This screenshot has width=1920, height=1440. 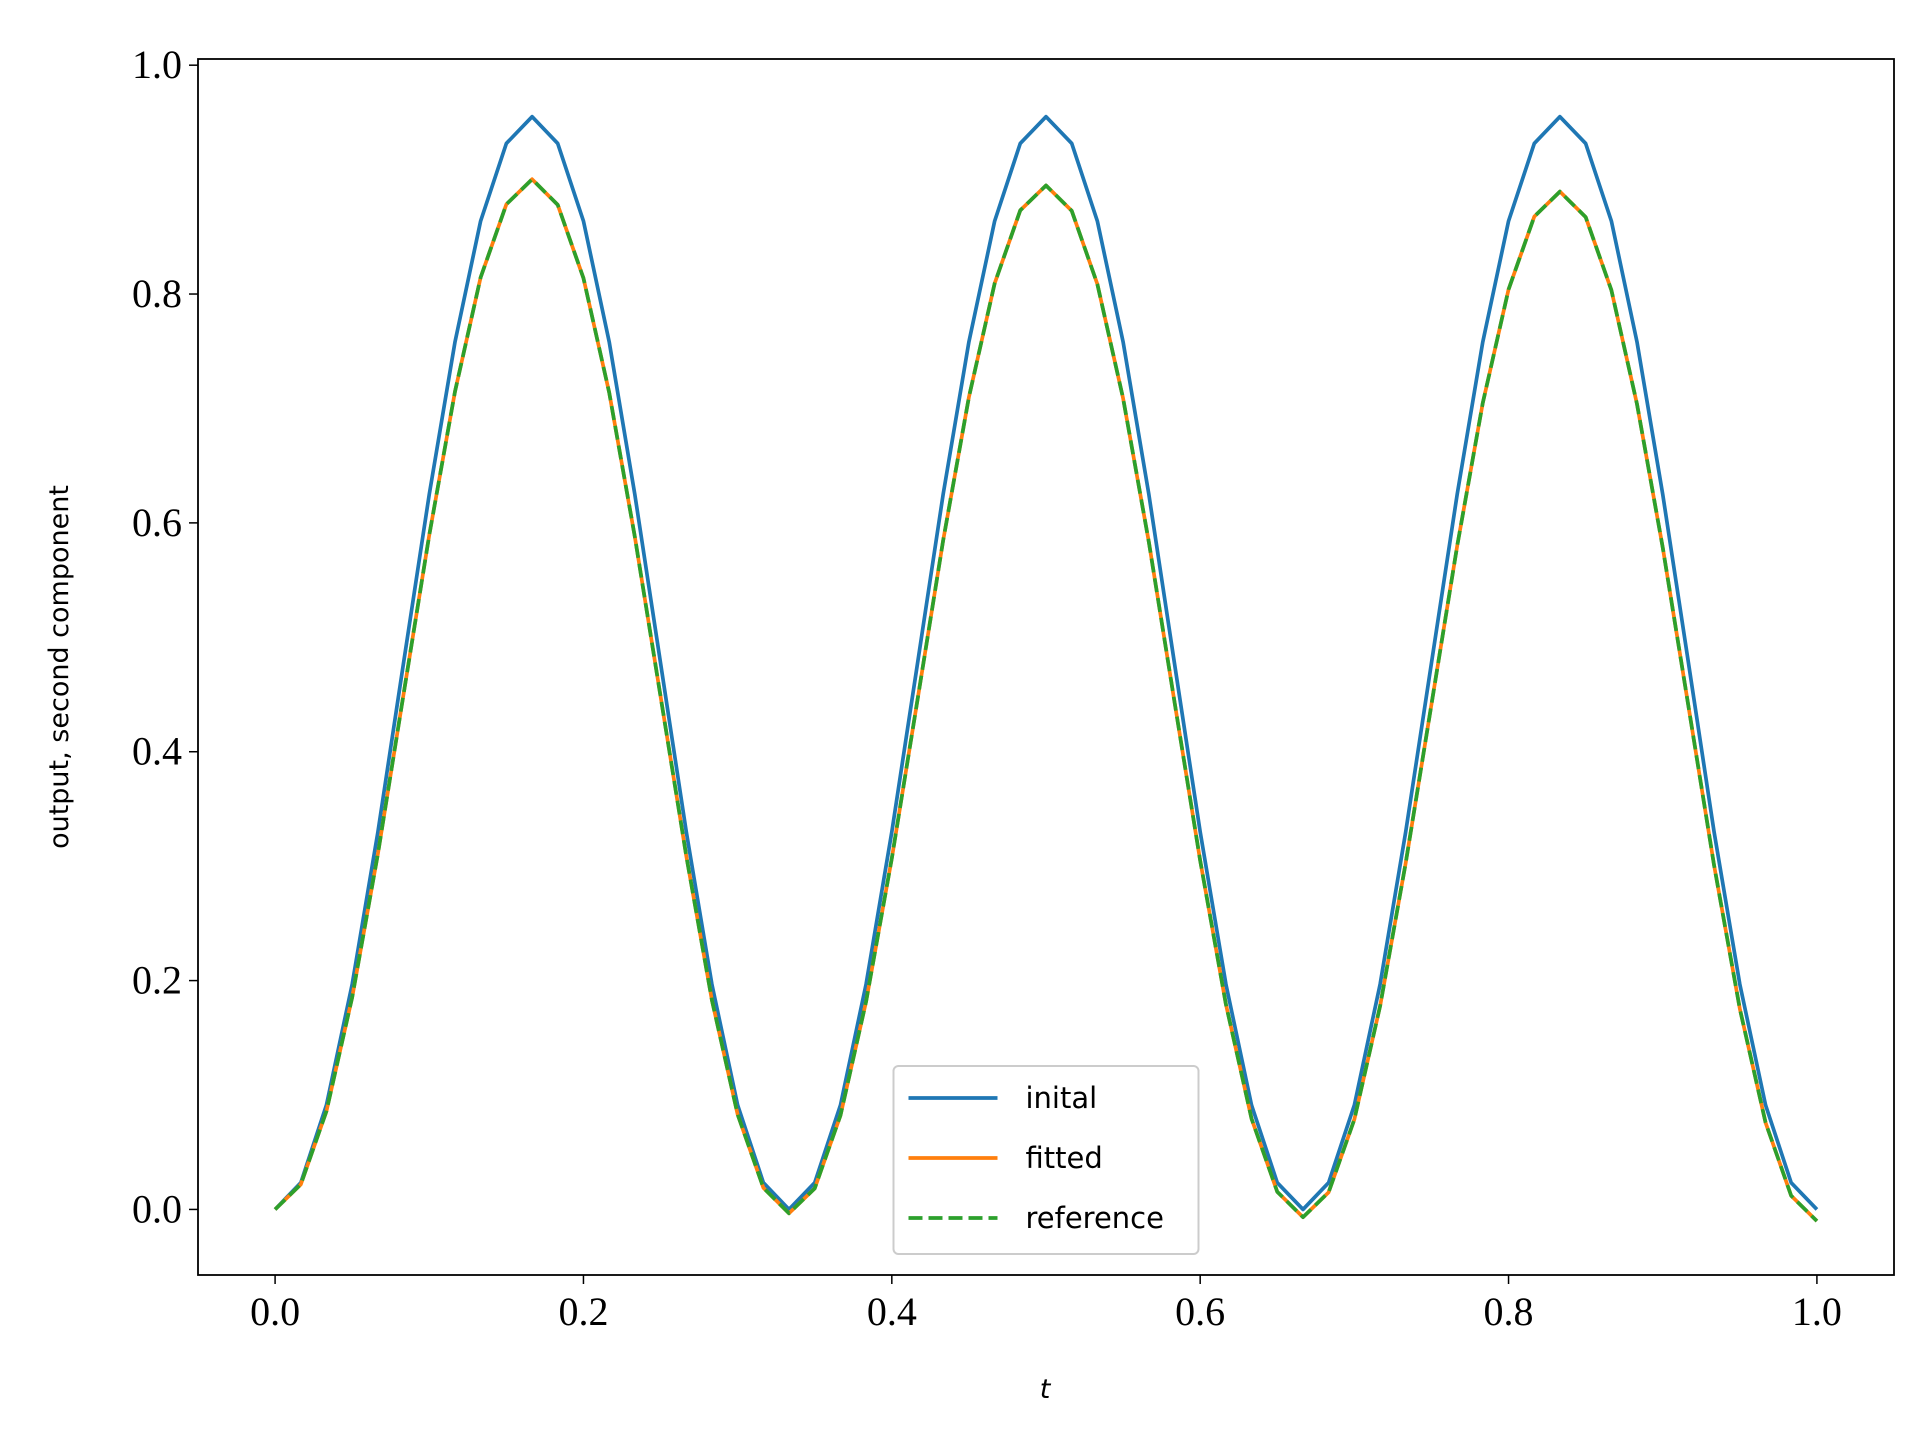 I want to click on legend-label: fitted, so click(x=1064, y=1158).